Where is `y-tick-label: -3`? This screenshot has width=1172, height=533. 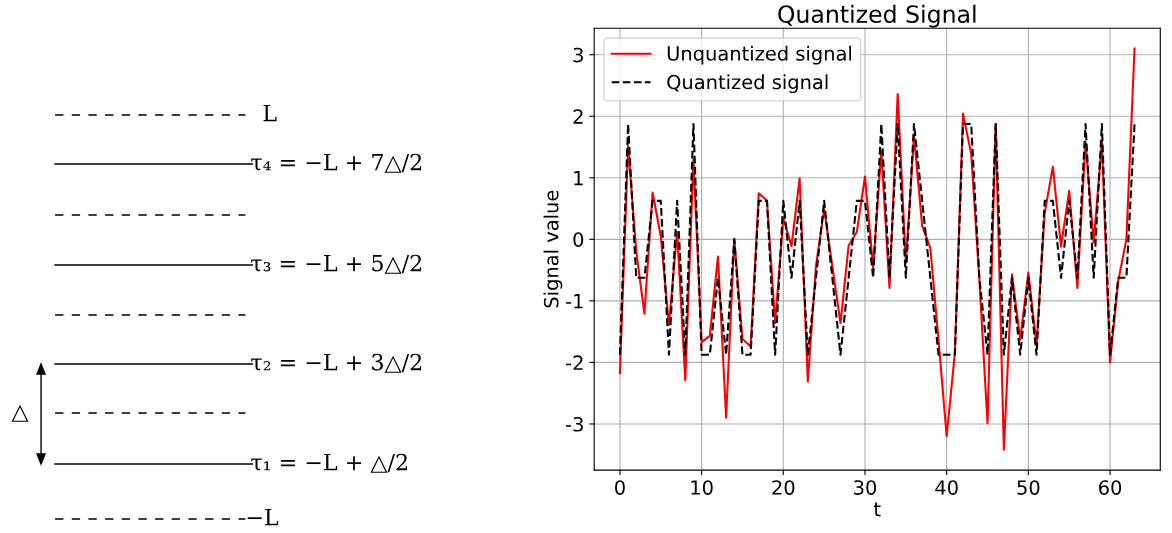 y-tick-label: -3 is located at coordinates (574, 424).